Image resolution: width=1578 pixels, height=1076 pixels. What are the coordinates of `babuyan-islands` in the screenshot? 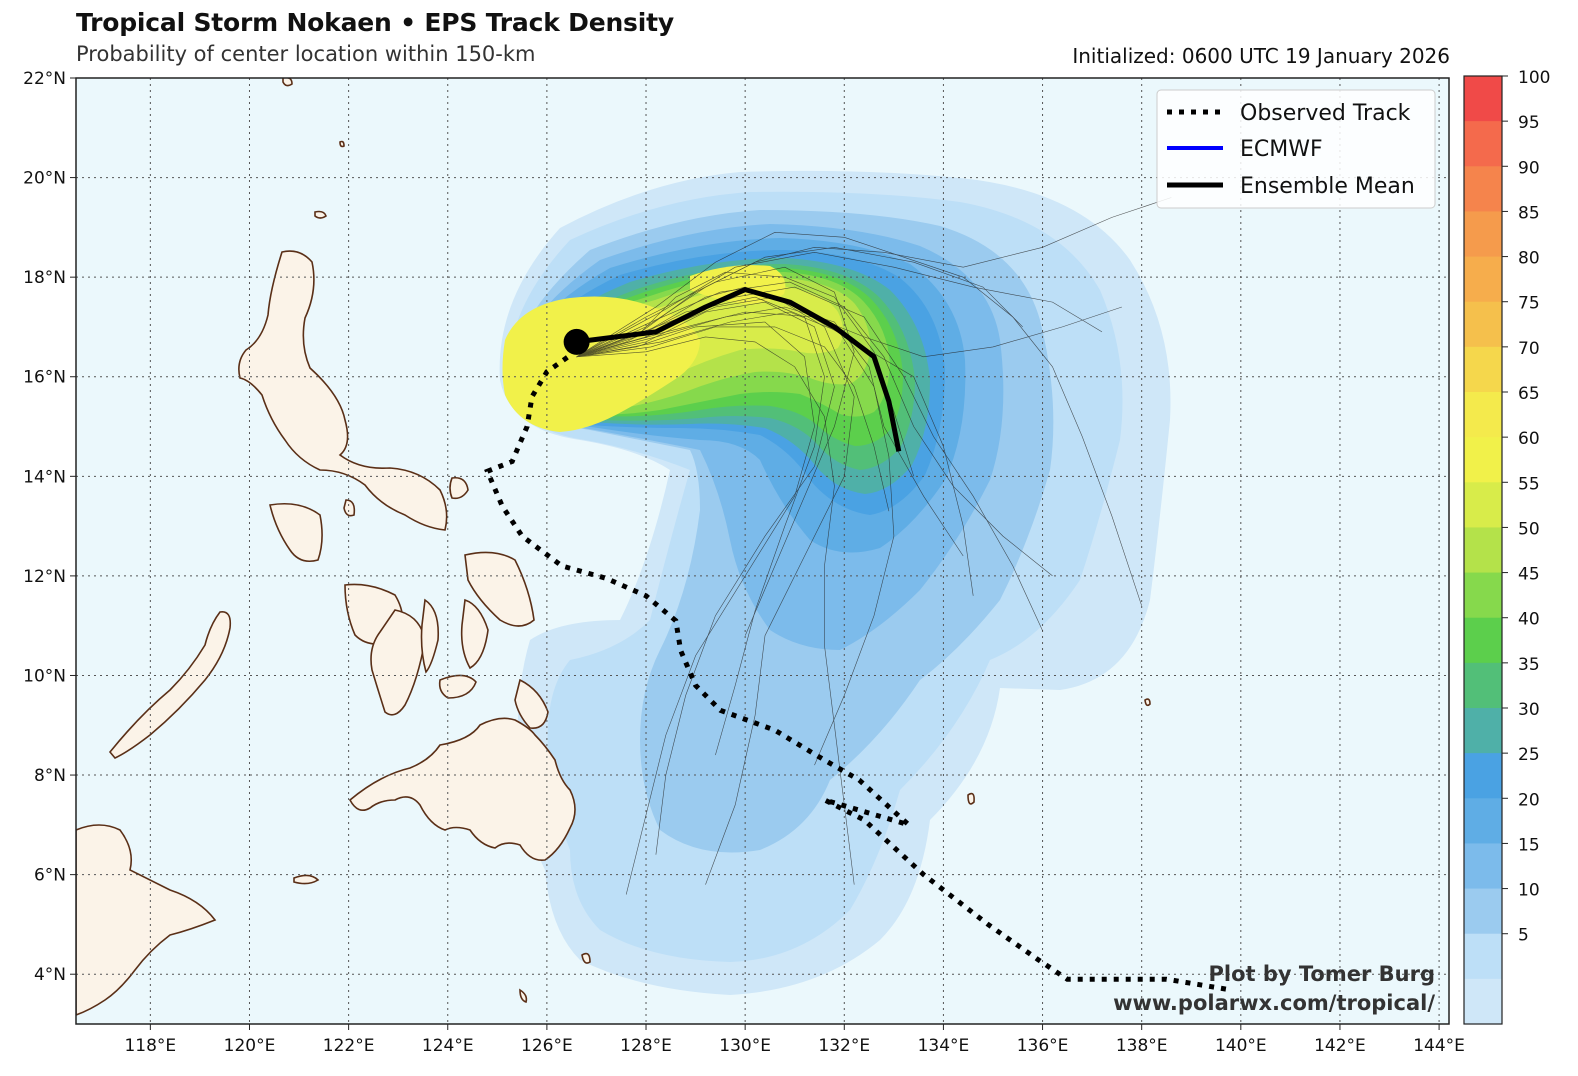 It's located at (320, 214).